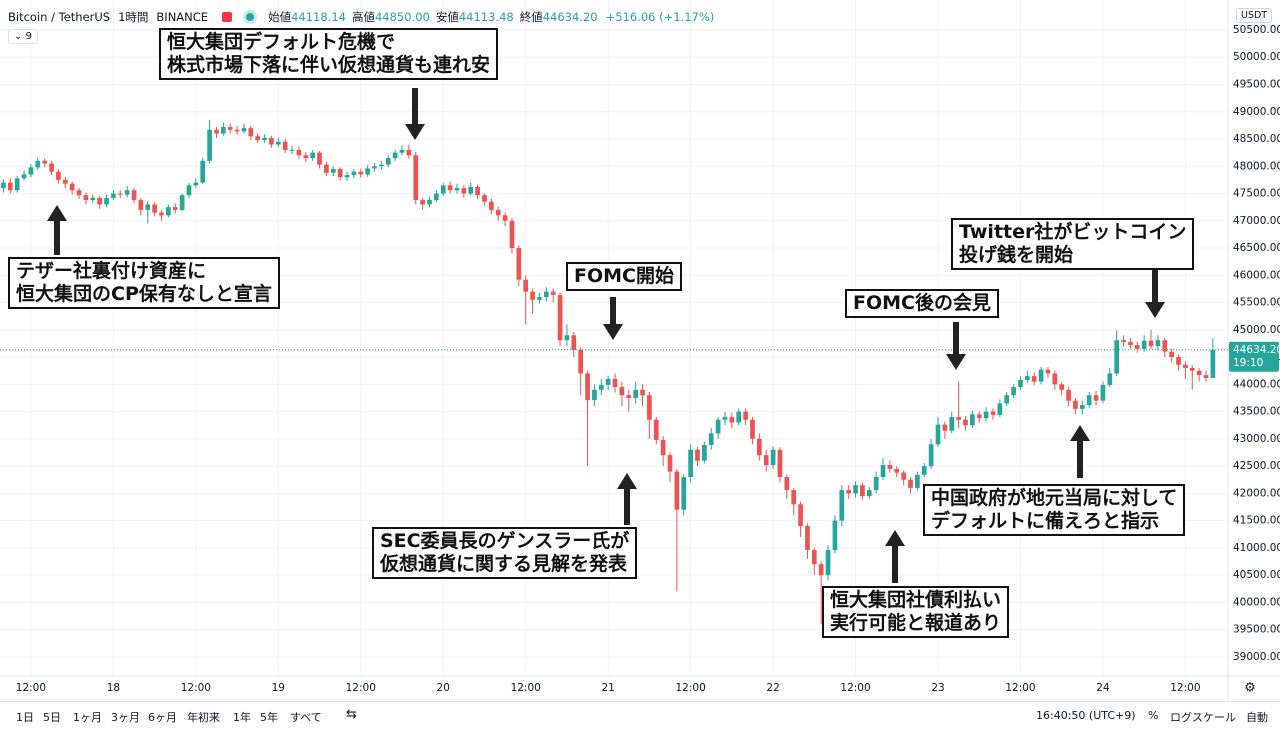  Describe the element at coordinates (52, 717) in the screenshot. I see `range-button: 5日` at that location.